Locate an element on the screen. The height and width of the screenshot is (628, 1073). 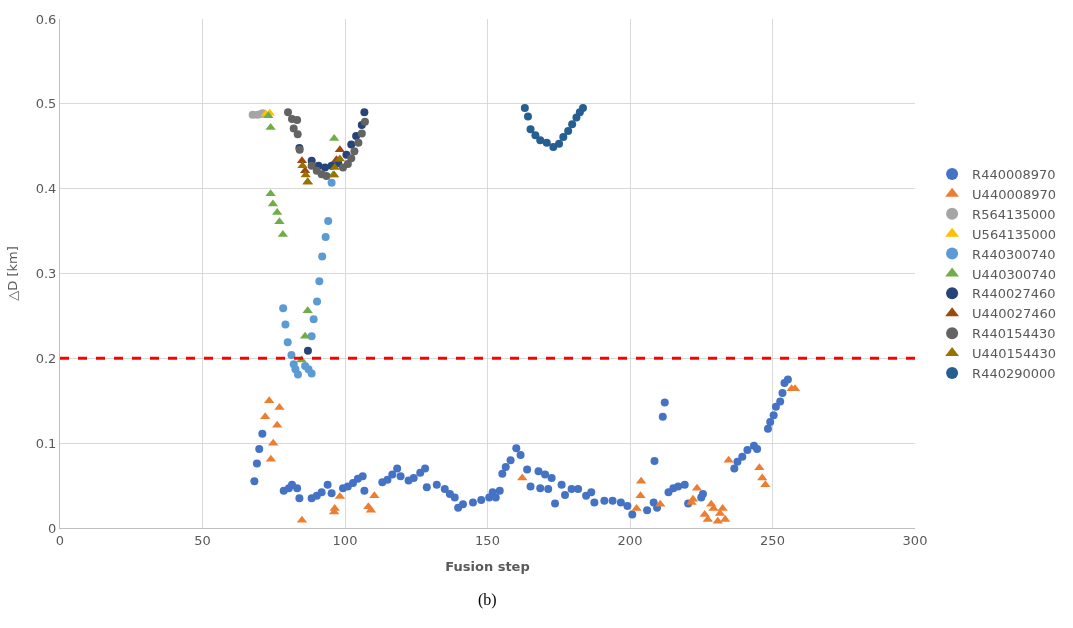
legend-label: U440008970 is located at coordinates (1014, 194).